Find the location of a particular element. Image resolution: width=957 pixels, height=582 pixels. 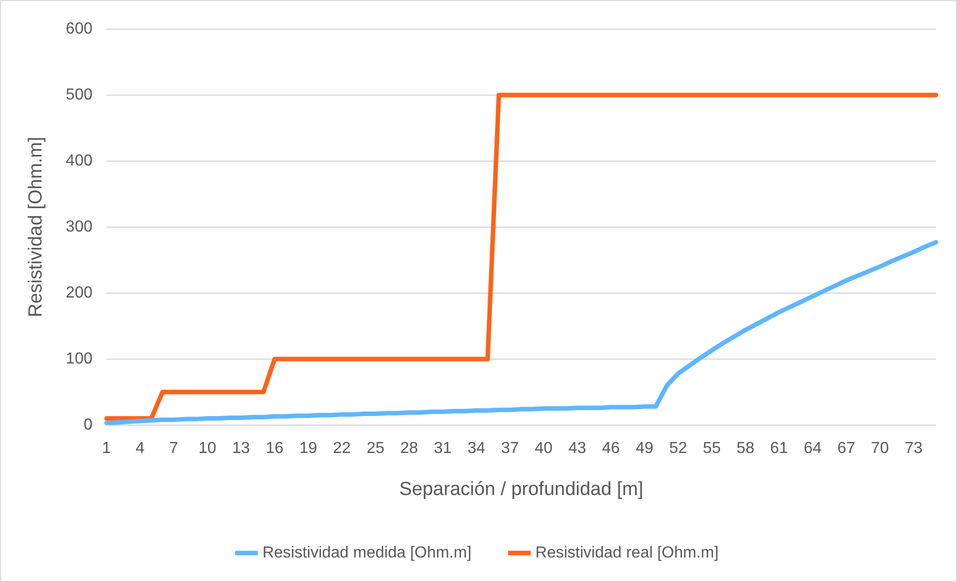

x-tick-label: 16 is located at coordinates (275, 449).